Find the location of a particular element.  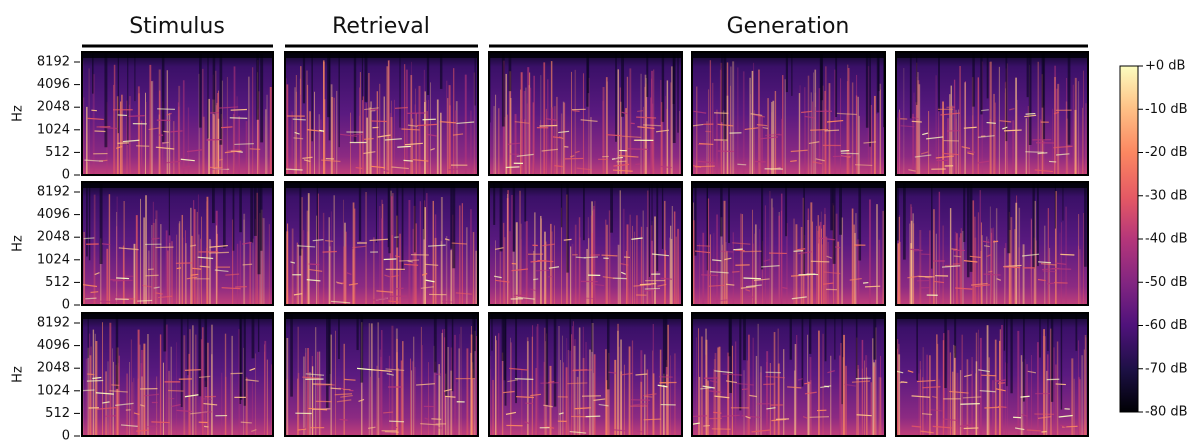

y-tick-label: 4096 is located at coordinates (53, 214).